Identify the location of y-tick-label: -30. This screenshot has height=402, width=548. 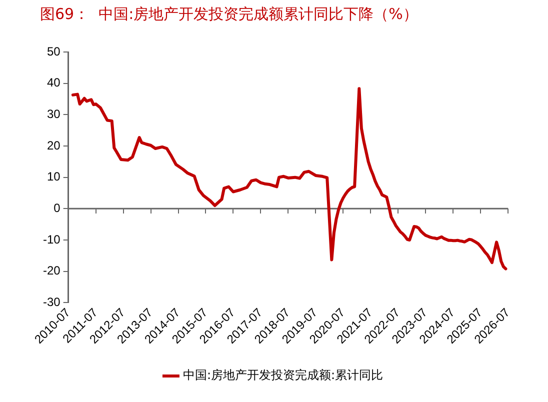
(52, 301).